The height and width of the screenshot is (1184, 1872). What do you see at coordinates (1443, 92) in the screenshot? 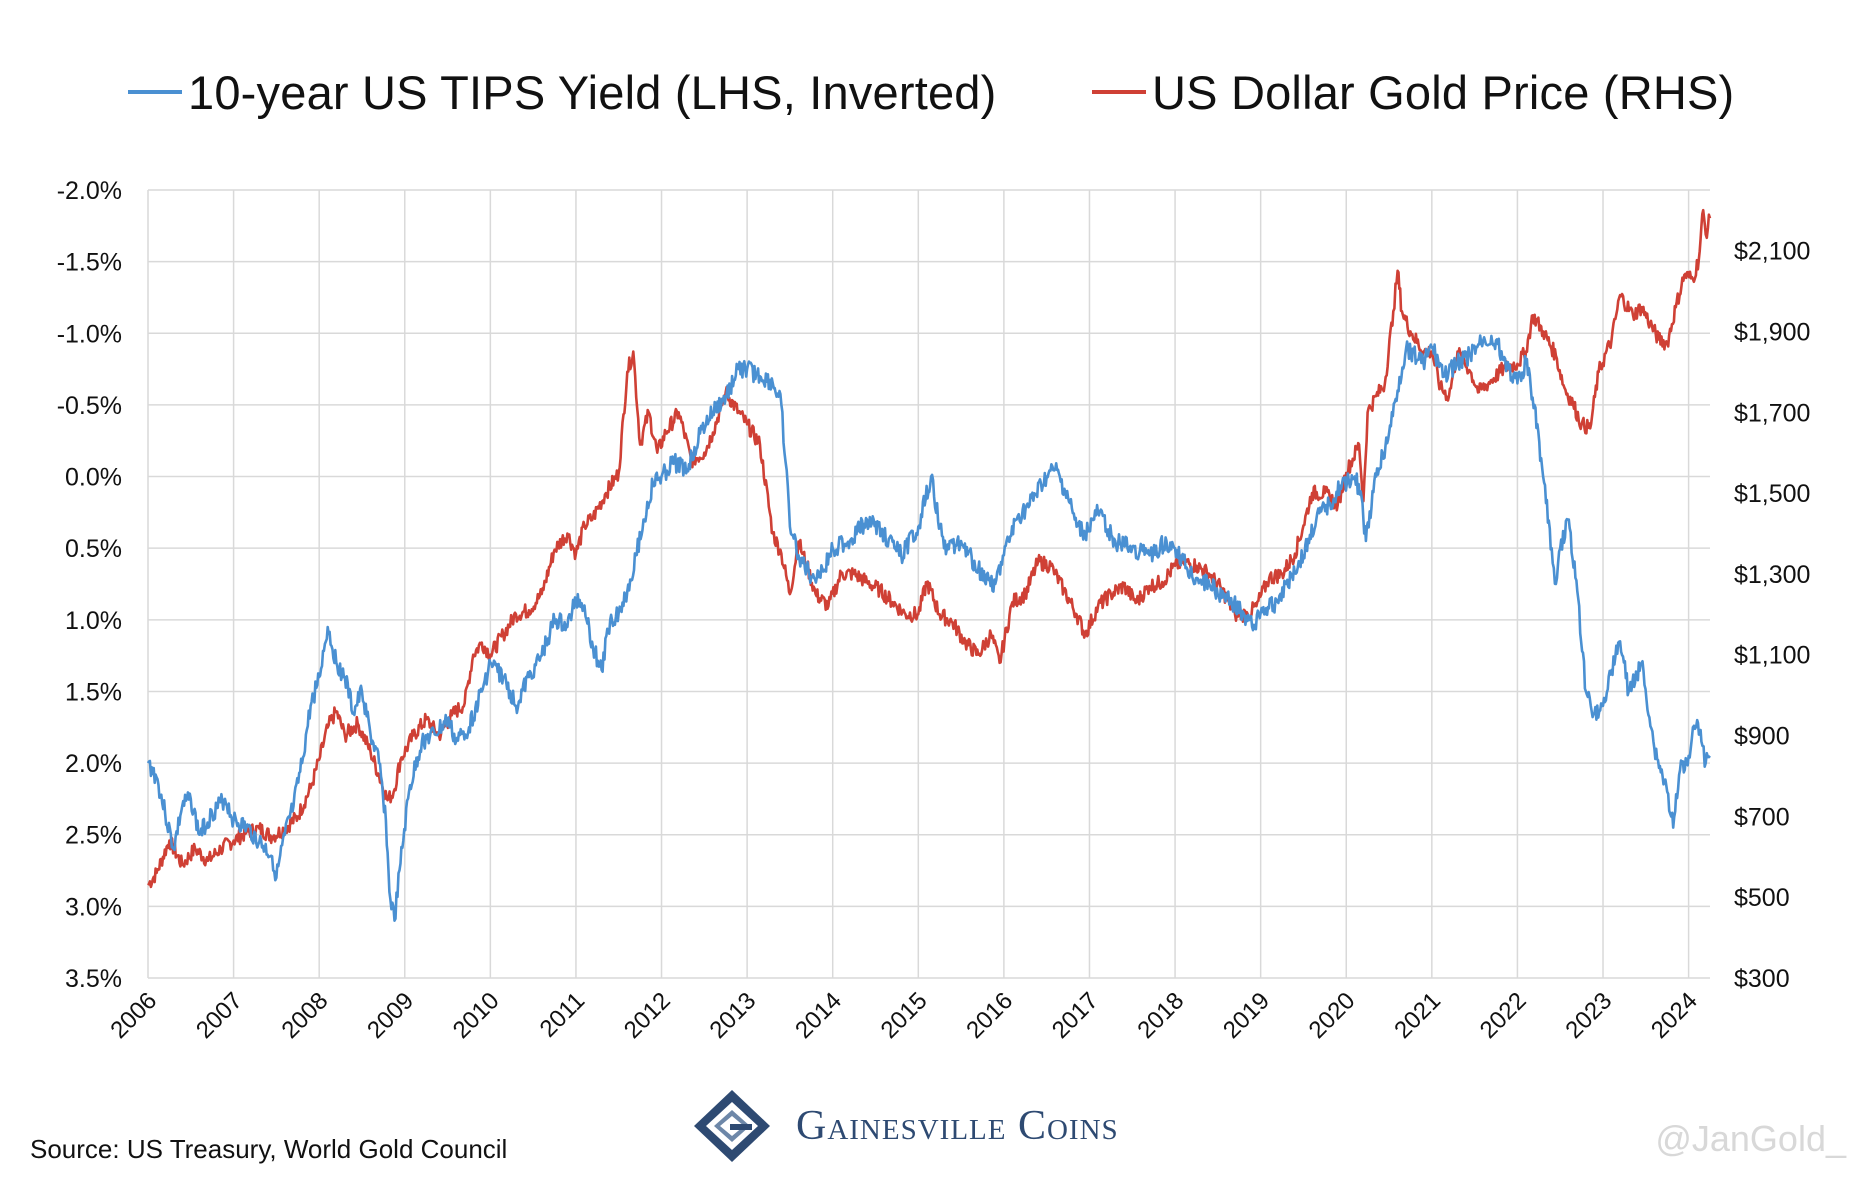
I see `legend-label-gold: US Dollar Gold Price (RHS)` at bounding box center [1443, 92].